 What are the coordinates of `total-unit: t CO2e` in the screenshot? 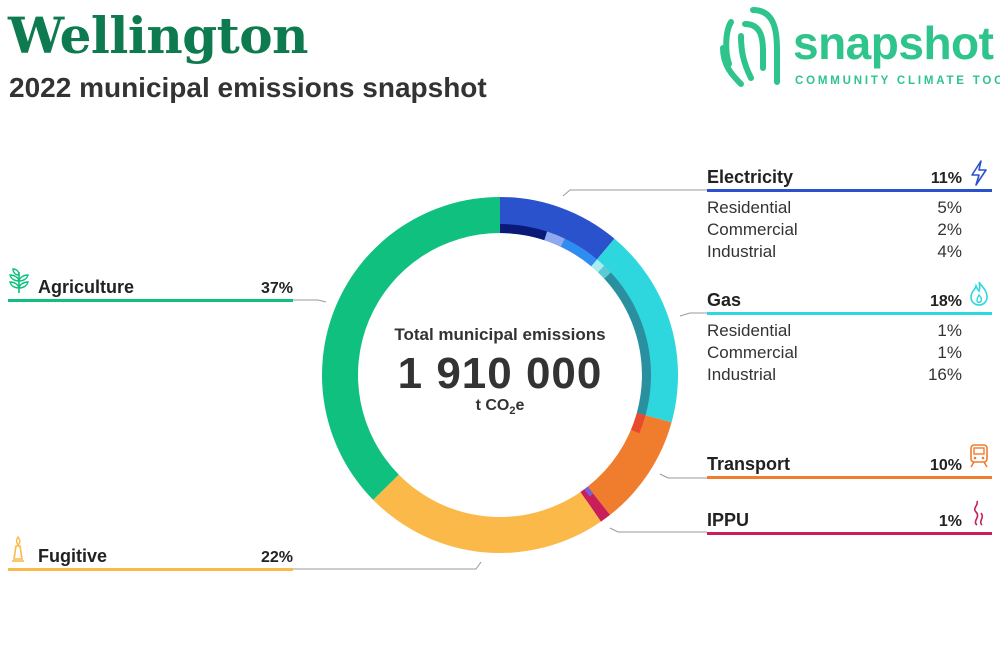 It's located at (500, 407).